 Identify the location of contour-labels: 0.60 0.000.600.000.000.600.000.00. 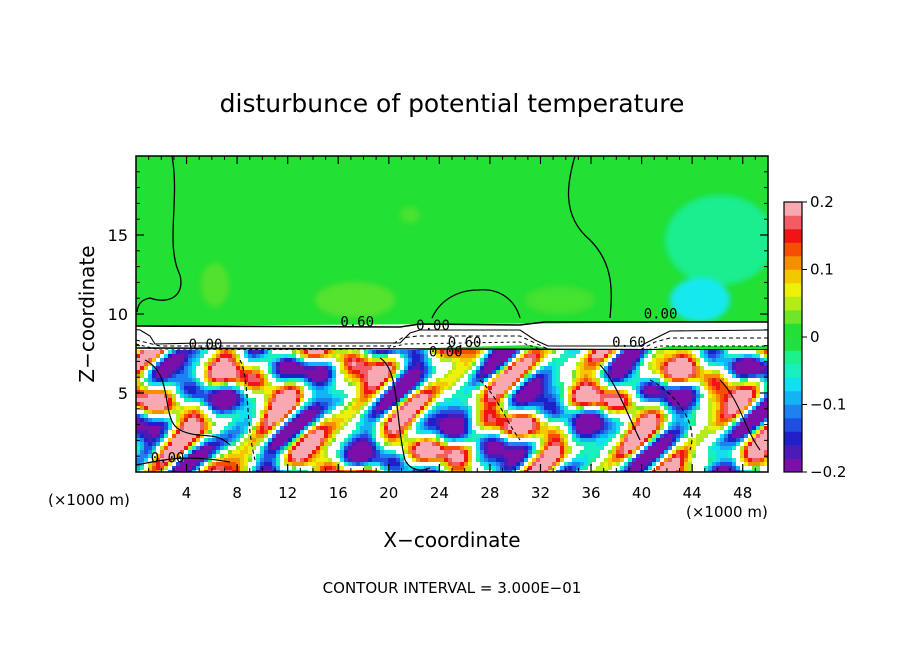
(414, 387).